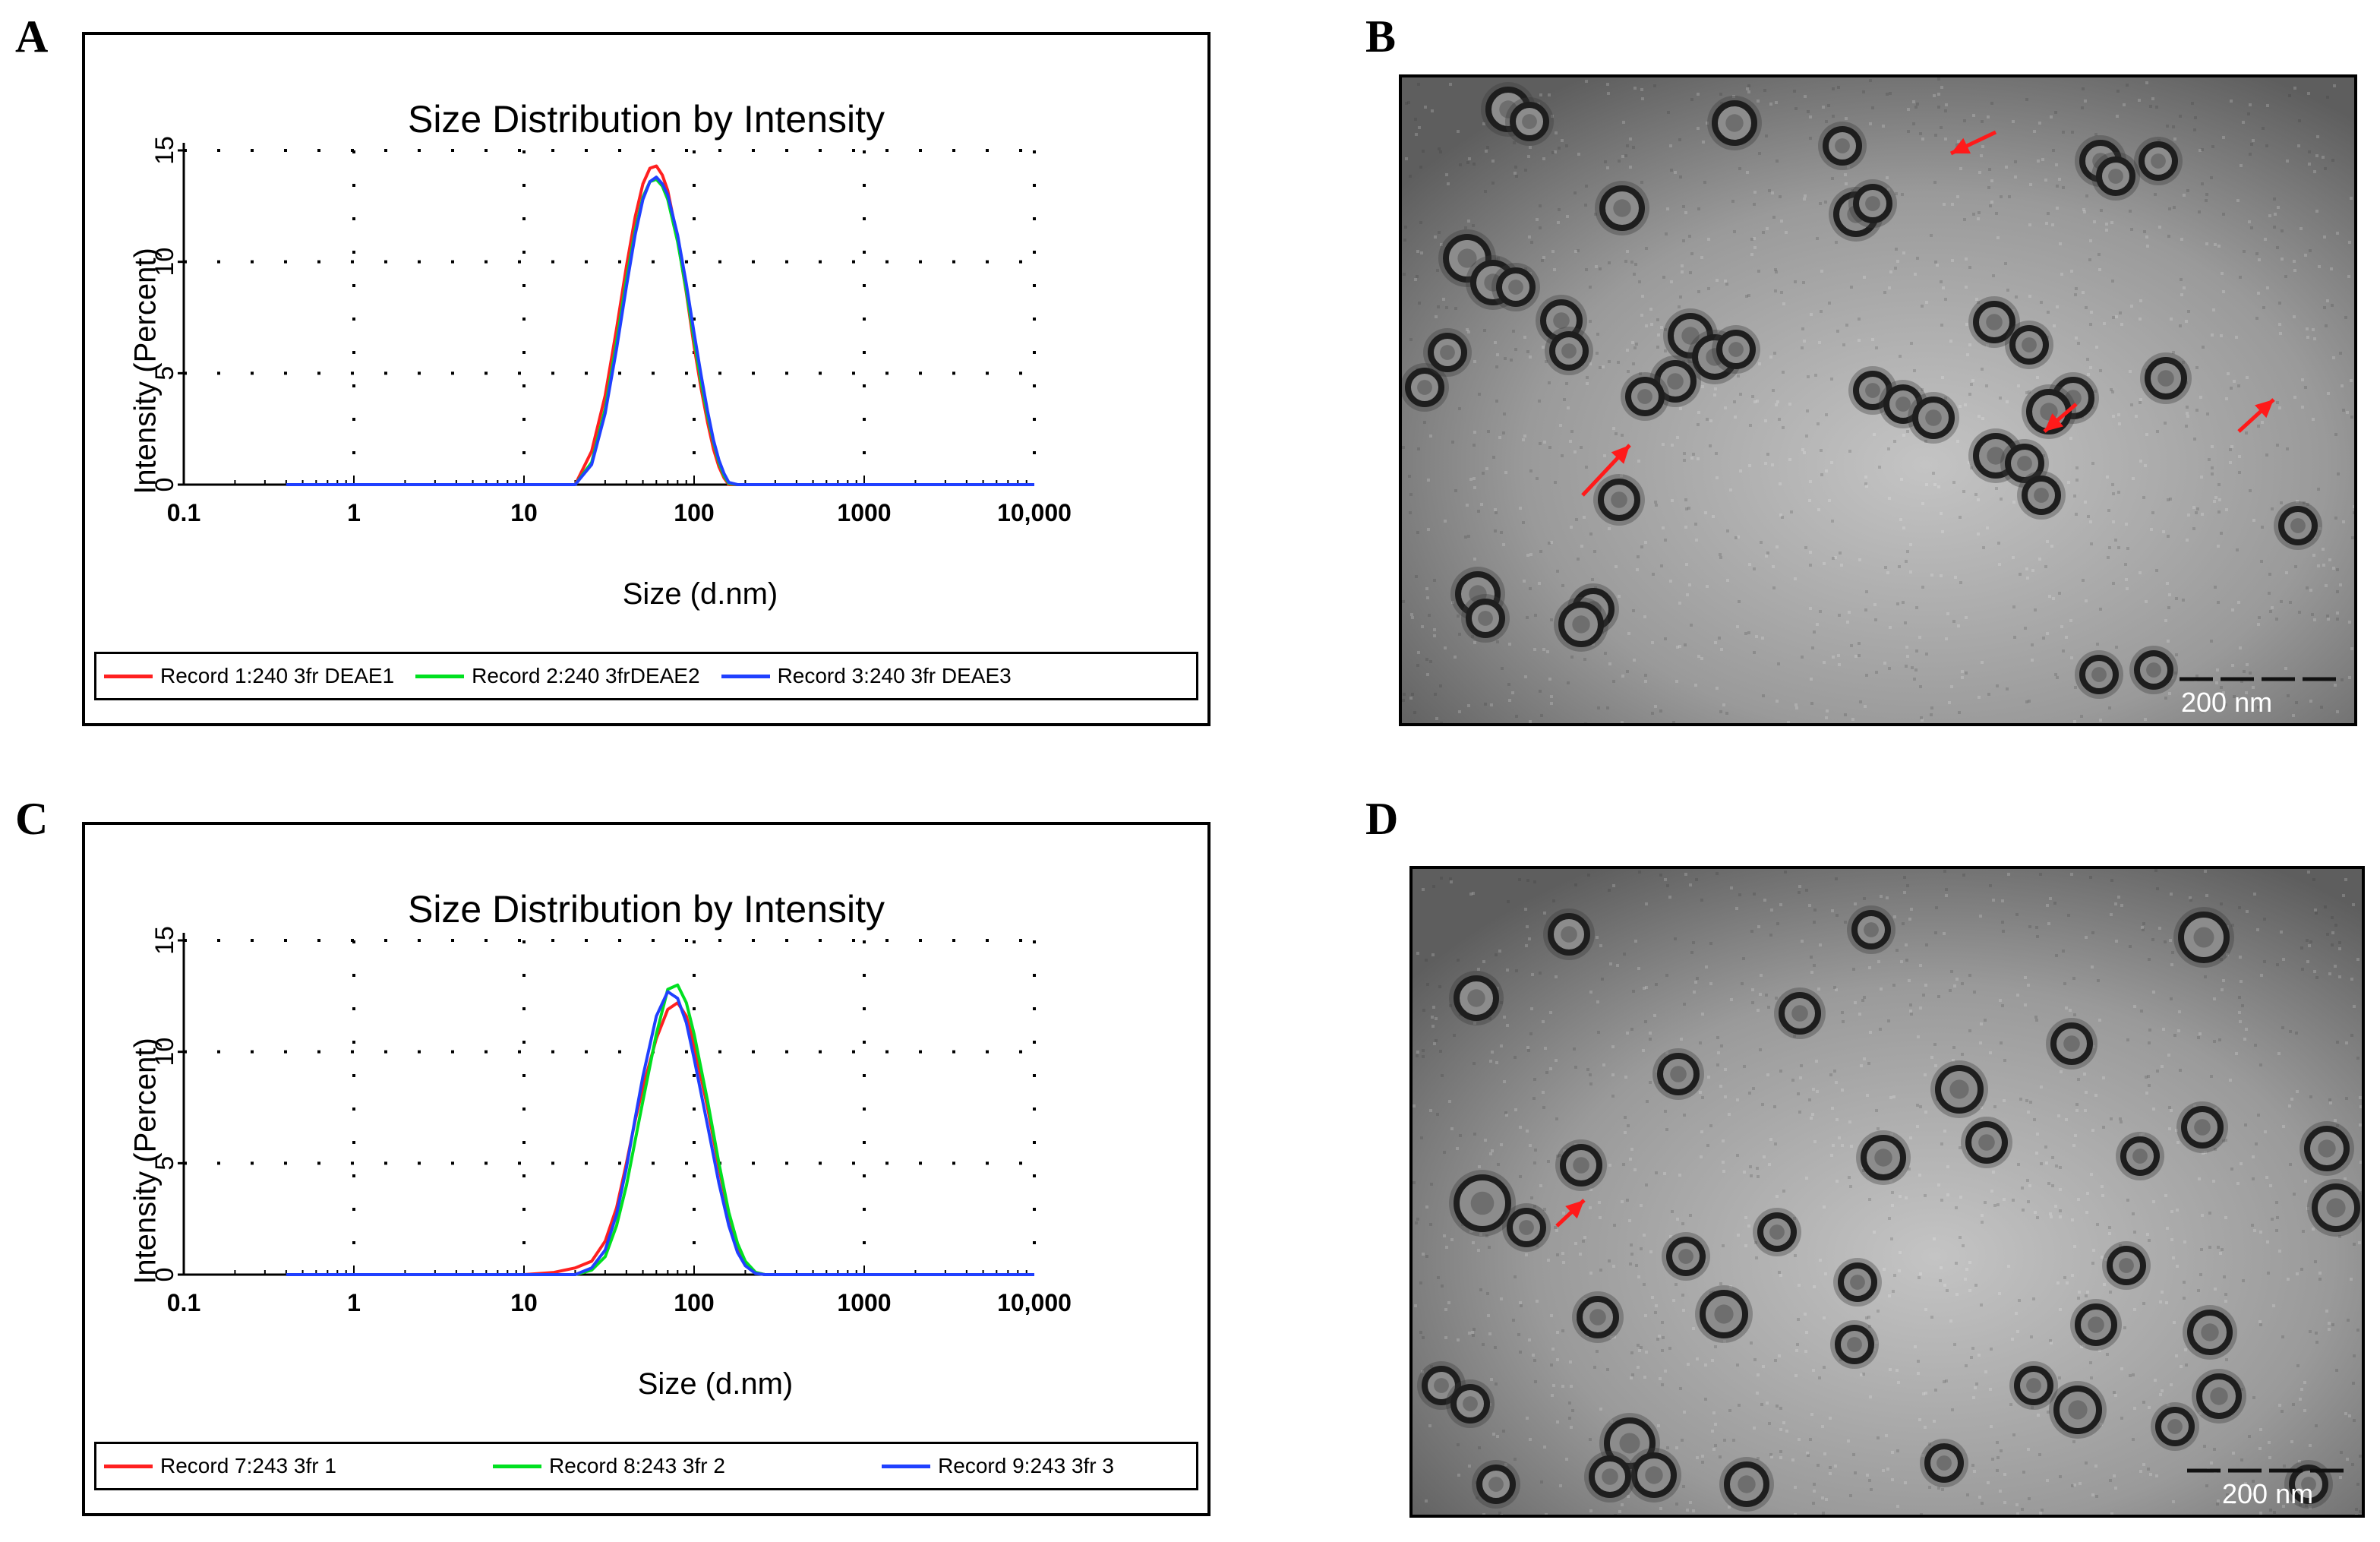 The height and width of the screenshot is (1542, 2380). I want to click on legend-swatch-green, so click(440, 676).